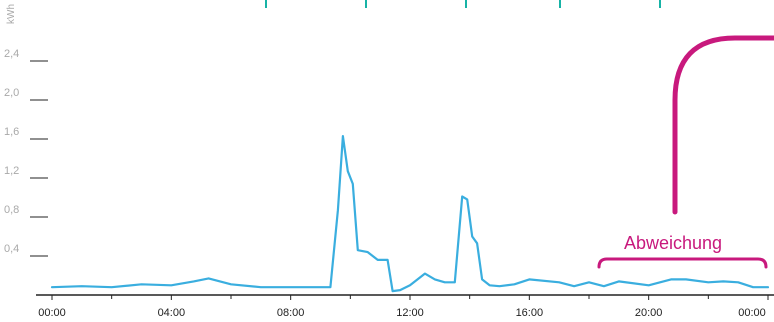 The image size is (774, 322). Describe the element at coordinates (11, 171) in the screenshot. I see `y-tick-label: 1,2` at that location.